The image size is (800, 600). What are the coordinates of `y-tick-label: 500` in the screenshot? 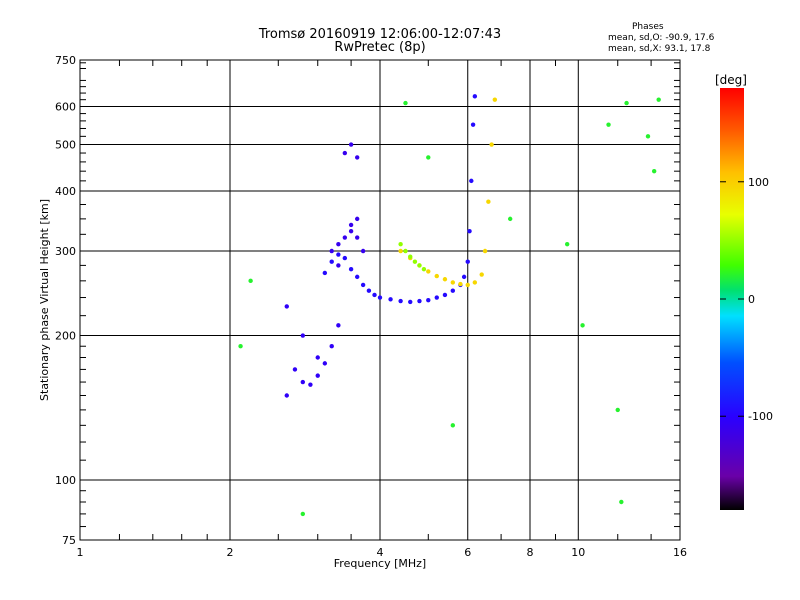 It's located at (65, 145).